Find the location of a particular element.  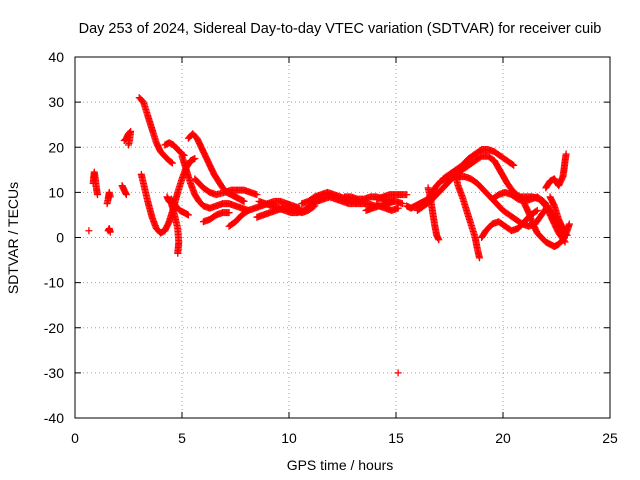

y-tick-label: 40 is located at coordinates (56, 57).